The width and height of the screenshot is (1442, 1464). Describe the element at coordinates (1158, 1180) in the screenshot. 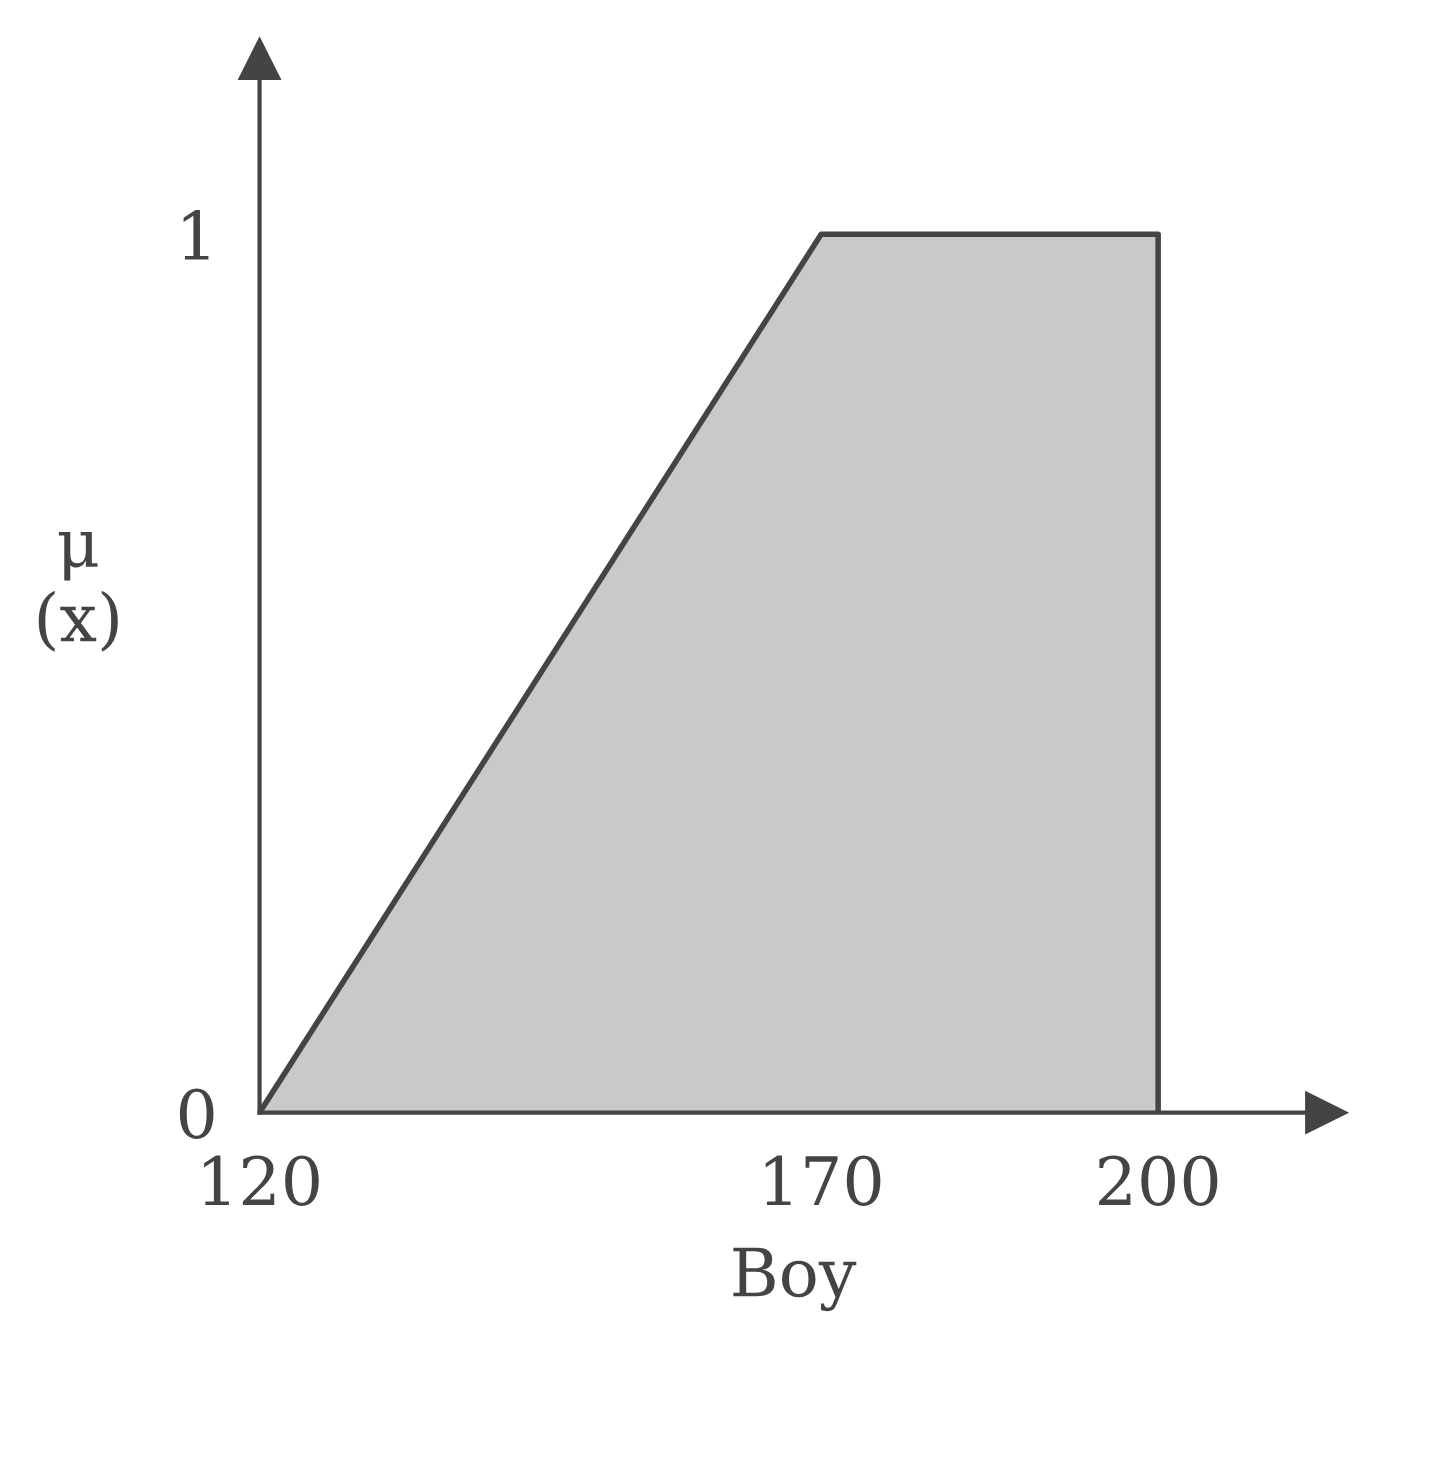

I see `x-tick-label: 200` at that location.